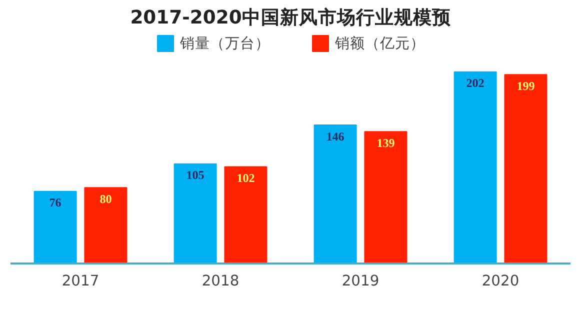 Image resolution: width=588 pixels, height=336 pixels. What do you see at coordinates (55, 203) in the screenshot?
I see `data-label: 76` at bounding box center [55, 203].